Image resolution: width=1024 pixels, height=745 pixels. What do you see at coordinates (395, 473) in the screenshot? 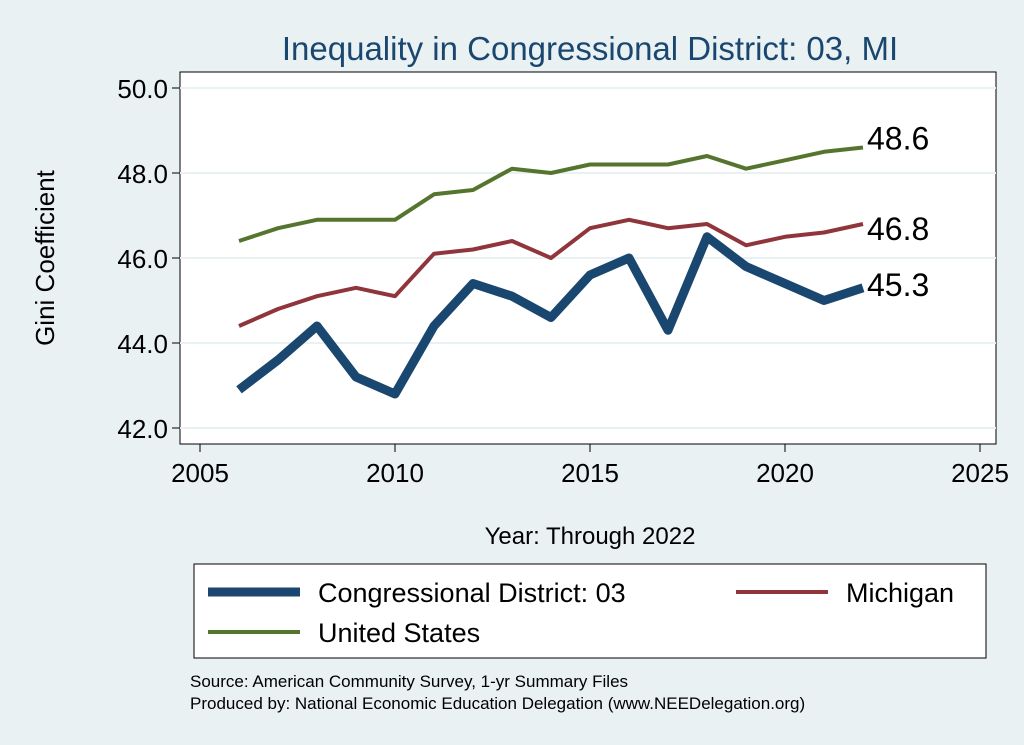
I see `x-tick-label: 2010` at bounding box center [395, 473].